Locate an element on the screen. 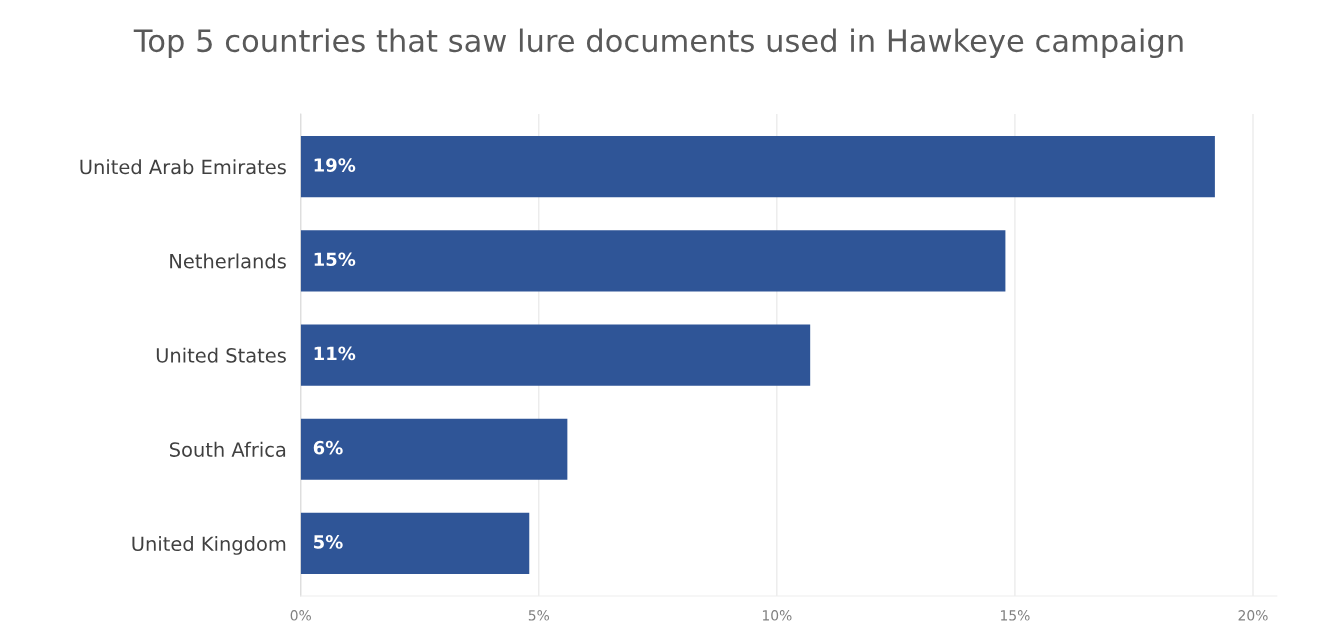 Image resolution: width=1319 pixels, height=634 pixels. y-tick-label: United States is located at coordinates (221, 355).